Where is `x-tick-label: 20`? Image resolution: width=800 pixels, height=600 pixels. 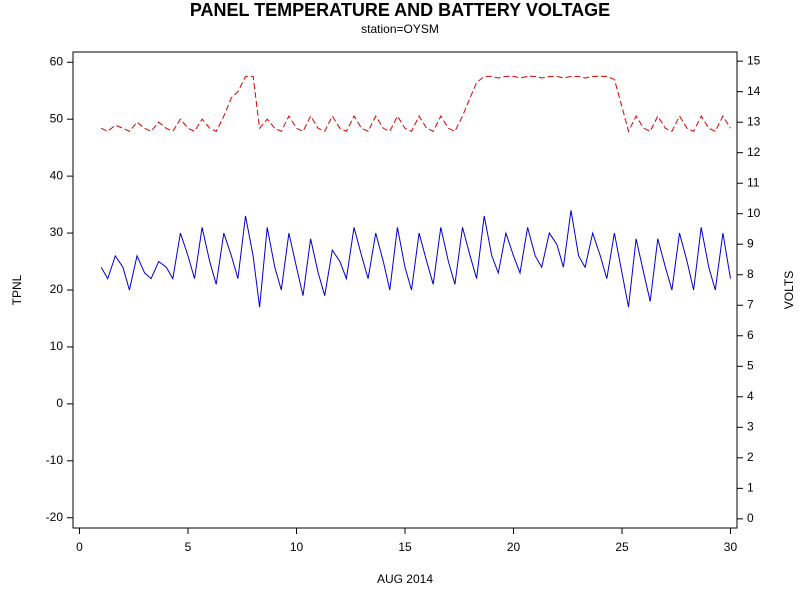 x-tick-label: 20 is located at coordinates (514, 547).